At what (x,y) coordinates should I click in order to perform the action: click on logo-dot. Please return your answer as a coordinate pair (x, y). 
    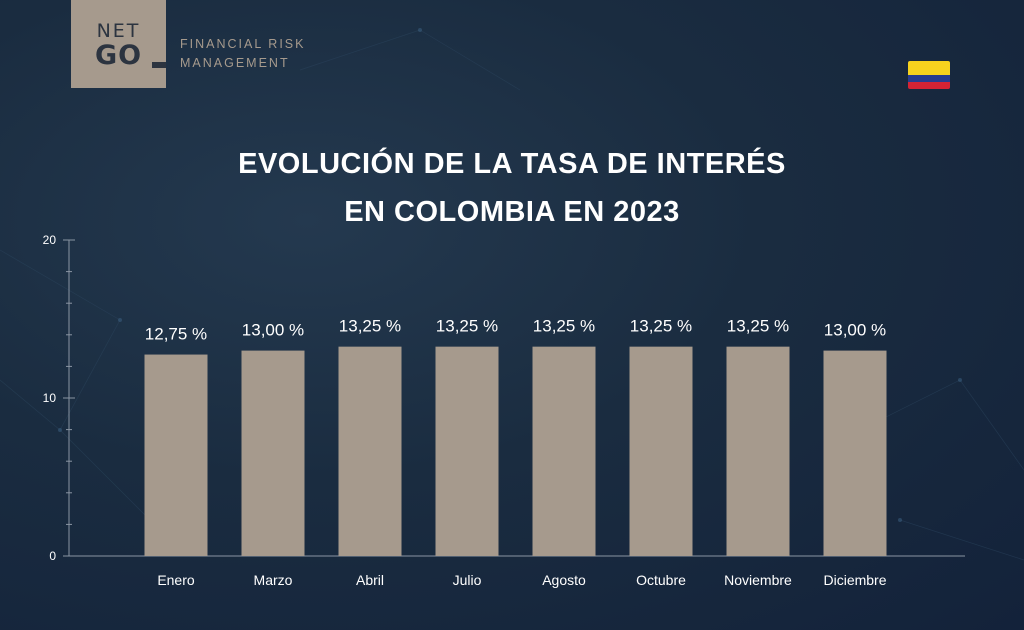
    Looking at the image, I should click on (159, 65).